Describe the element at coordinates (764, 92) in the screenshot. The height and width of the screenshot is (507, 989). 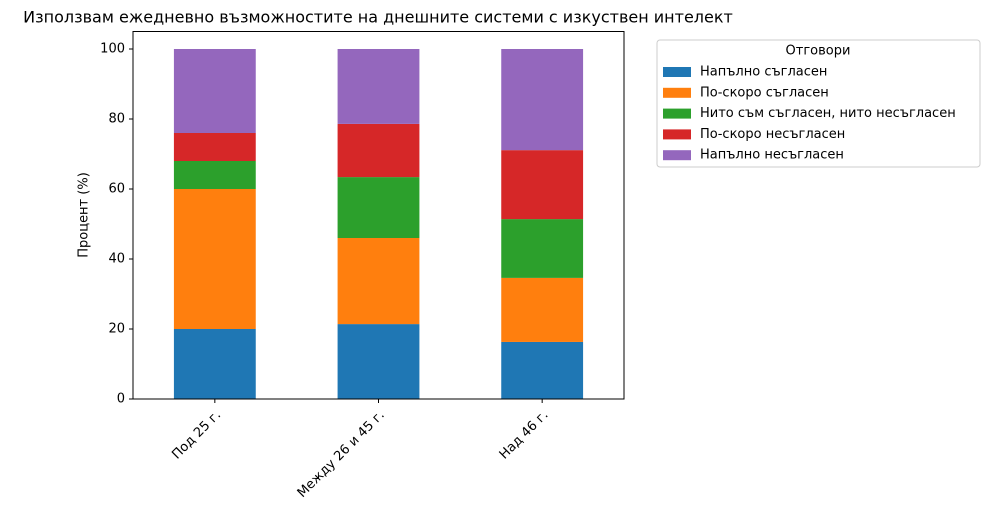
I see `legend-label: По-скоро съгласен` at that location.